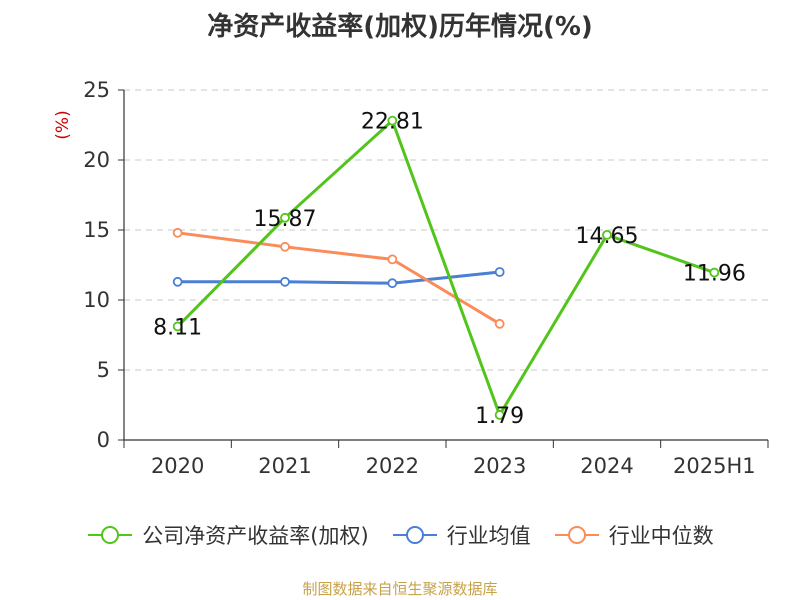  I want to click on data-label: 11.96, so click(714, 274).